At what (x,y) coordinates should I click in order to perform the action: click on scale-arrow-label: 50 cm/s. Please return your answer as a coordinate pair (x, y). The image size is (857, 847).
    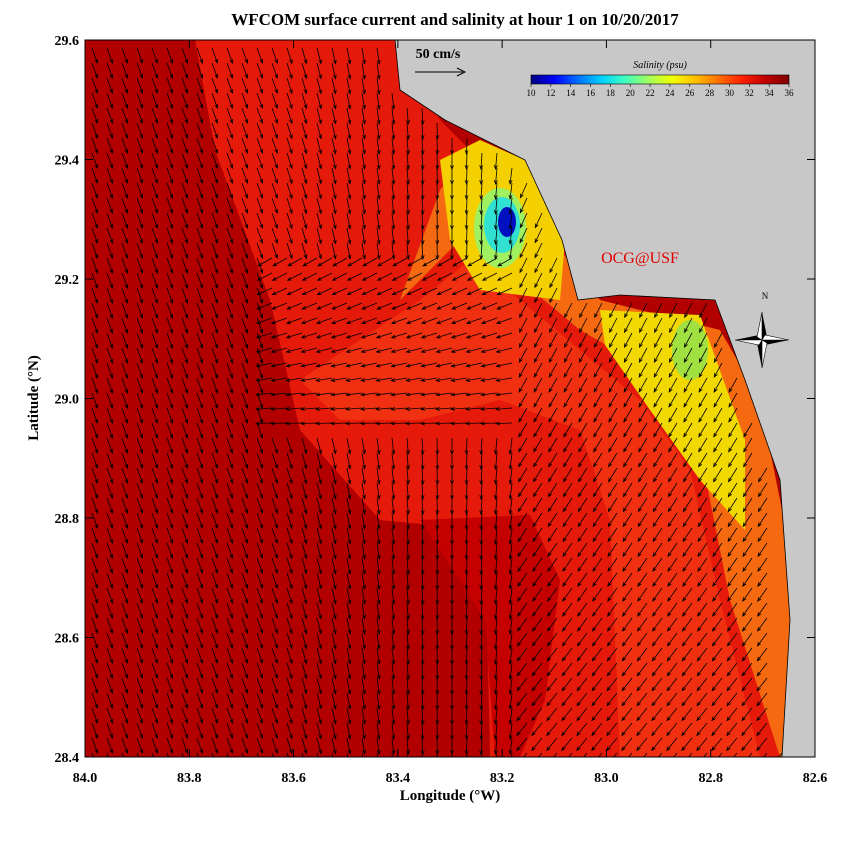
    Looking at the image, I should click on (438, 54).